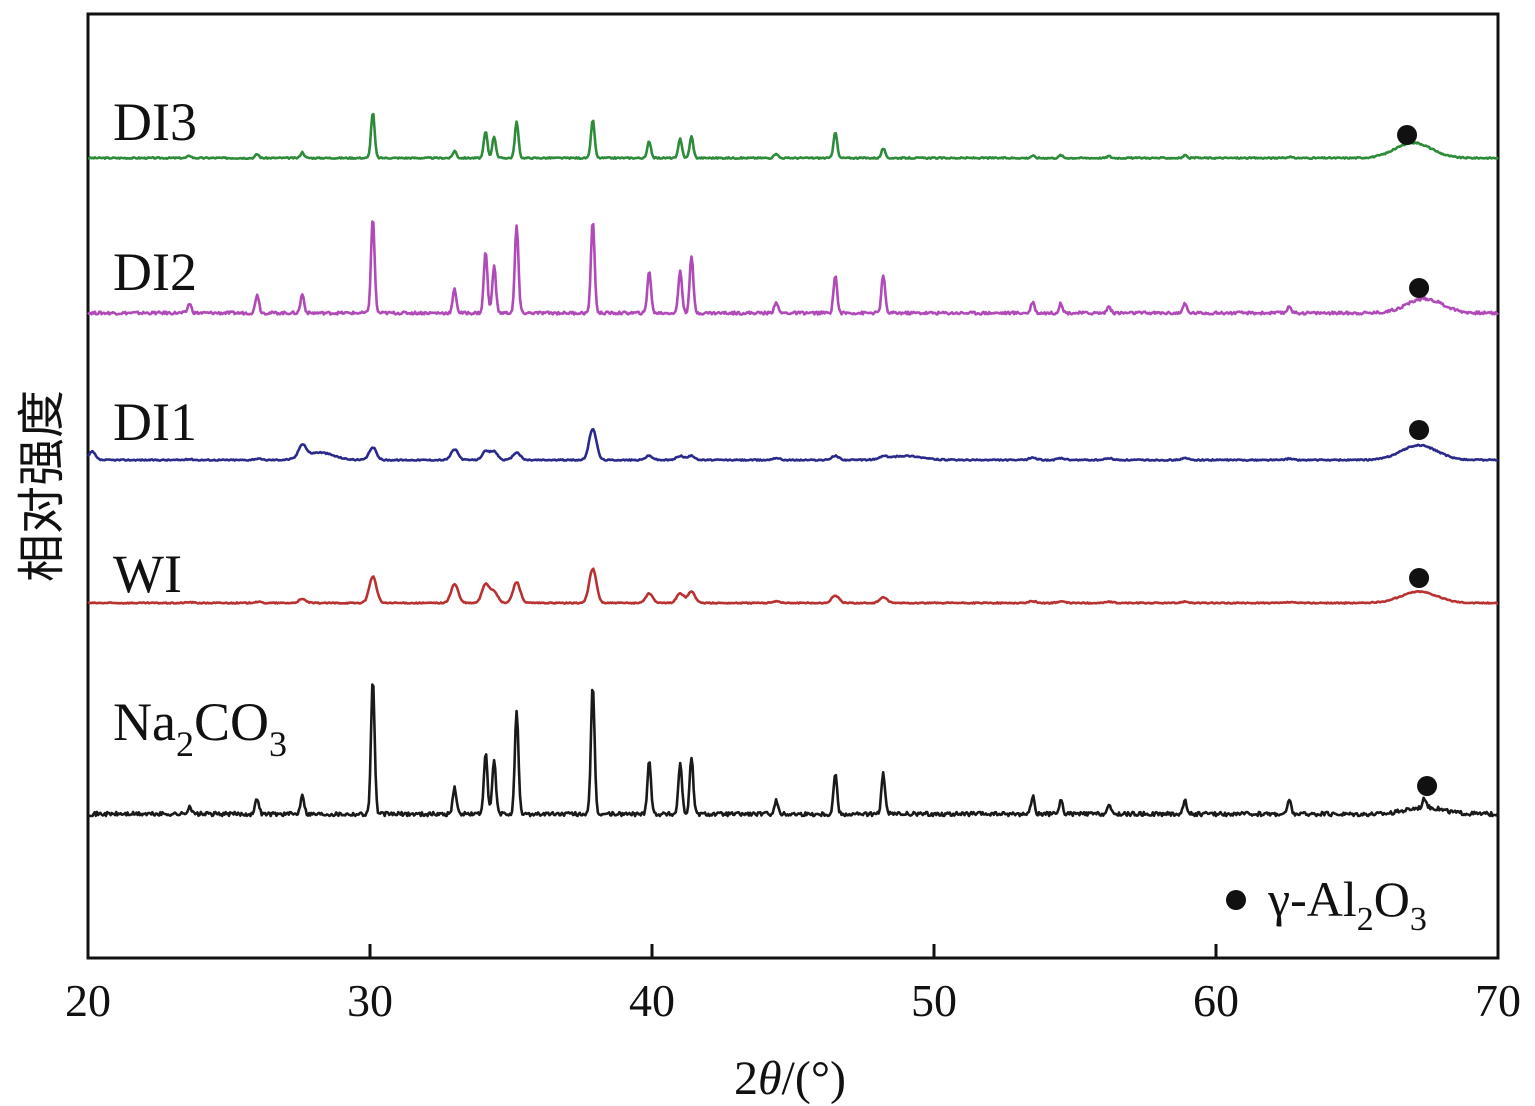  I want to click on legend: γ-Al2O3, so click(1326, 904).